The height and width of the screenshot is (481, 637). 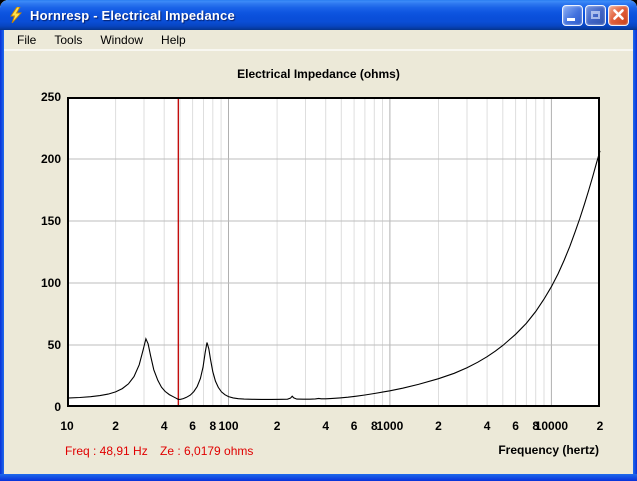 I want to click on cursor-impedance-readout: Ze : 6,0179 ohms, so click(x=207, y=451).